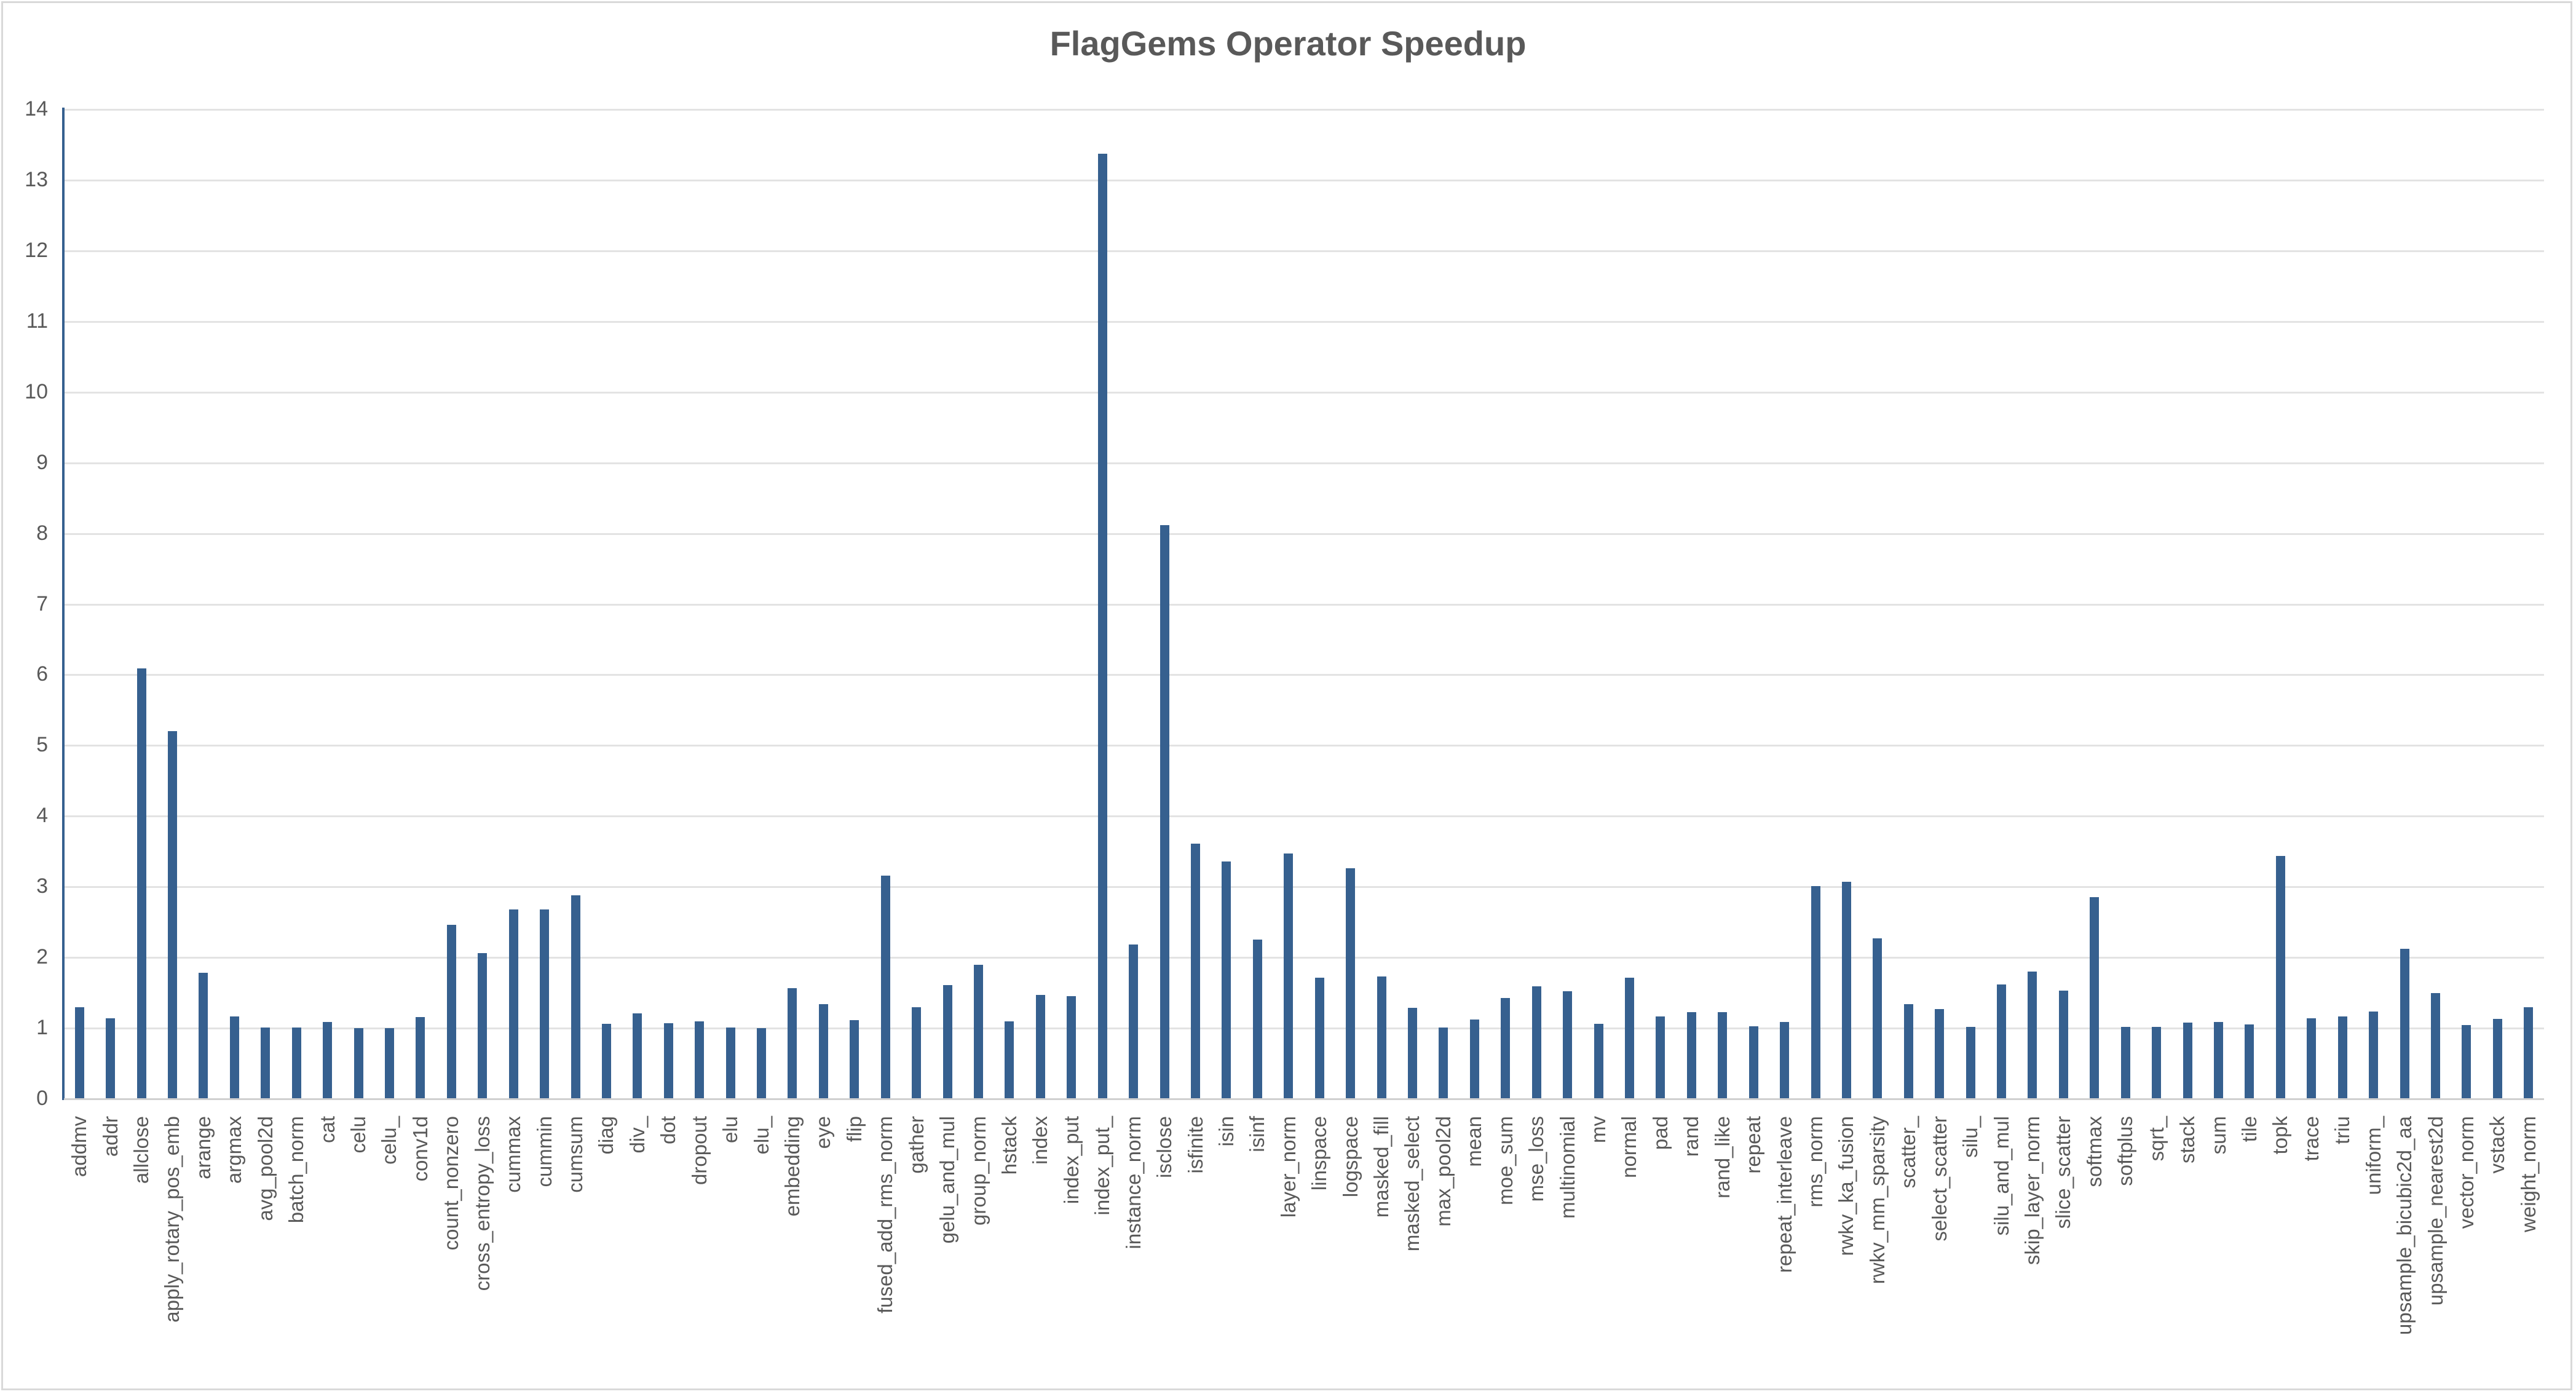 This screenshot has height=1394, width=2576. Describe the element at coordinates (42, 1028) in the screenshot. I see `y-tick-label: 1` at that location.